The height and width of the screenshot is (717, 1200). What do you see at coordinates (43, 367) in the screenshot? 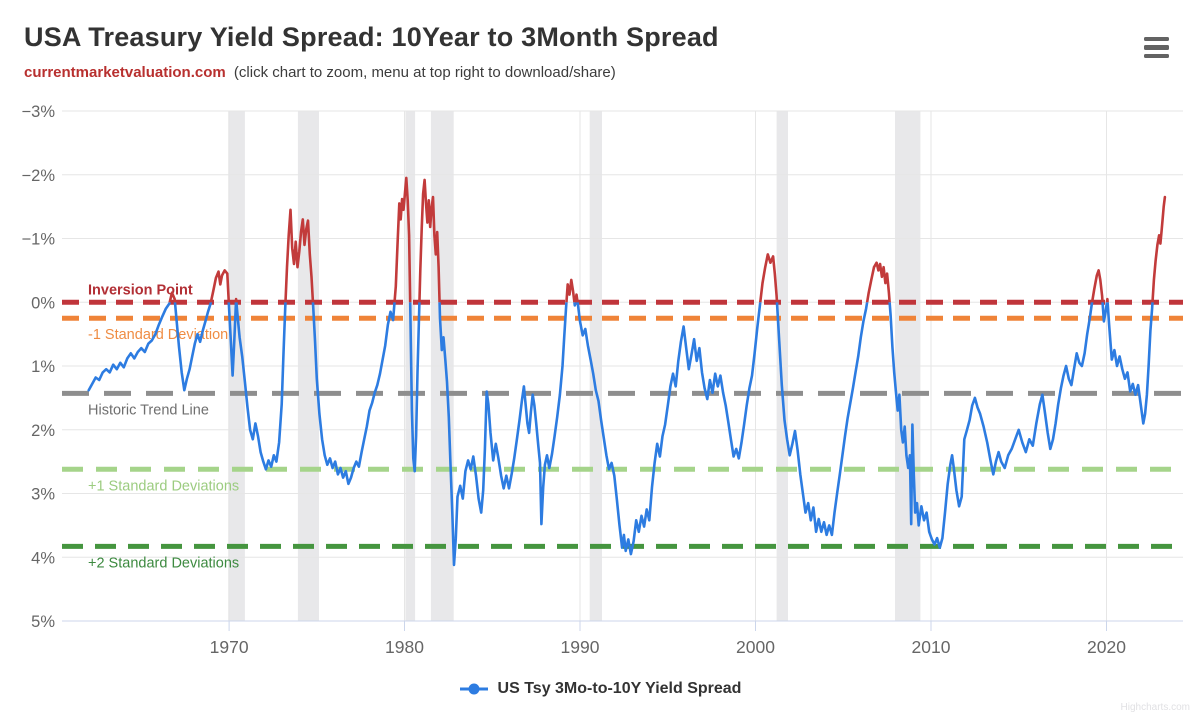
I see `y-tick-label: 1%` at bounding box center [43, 367].